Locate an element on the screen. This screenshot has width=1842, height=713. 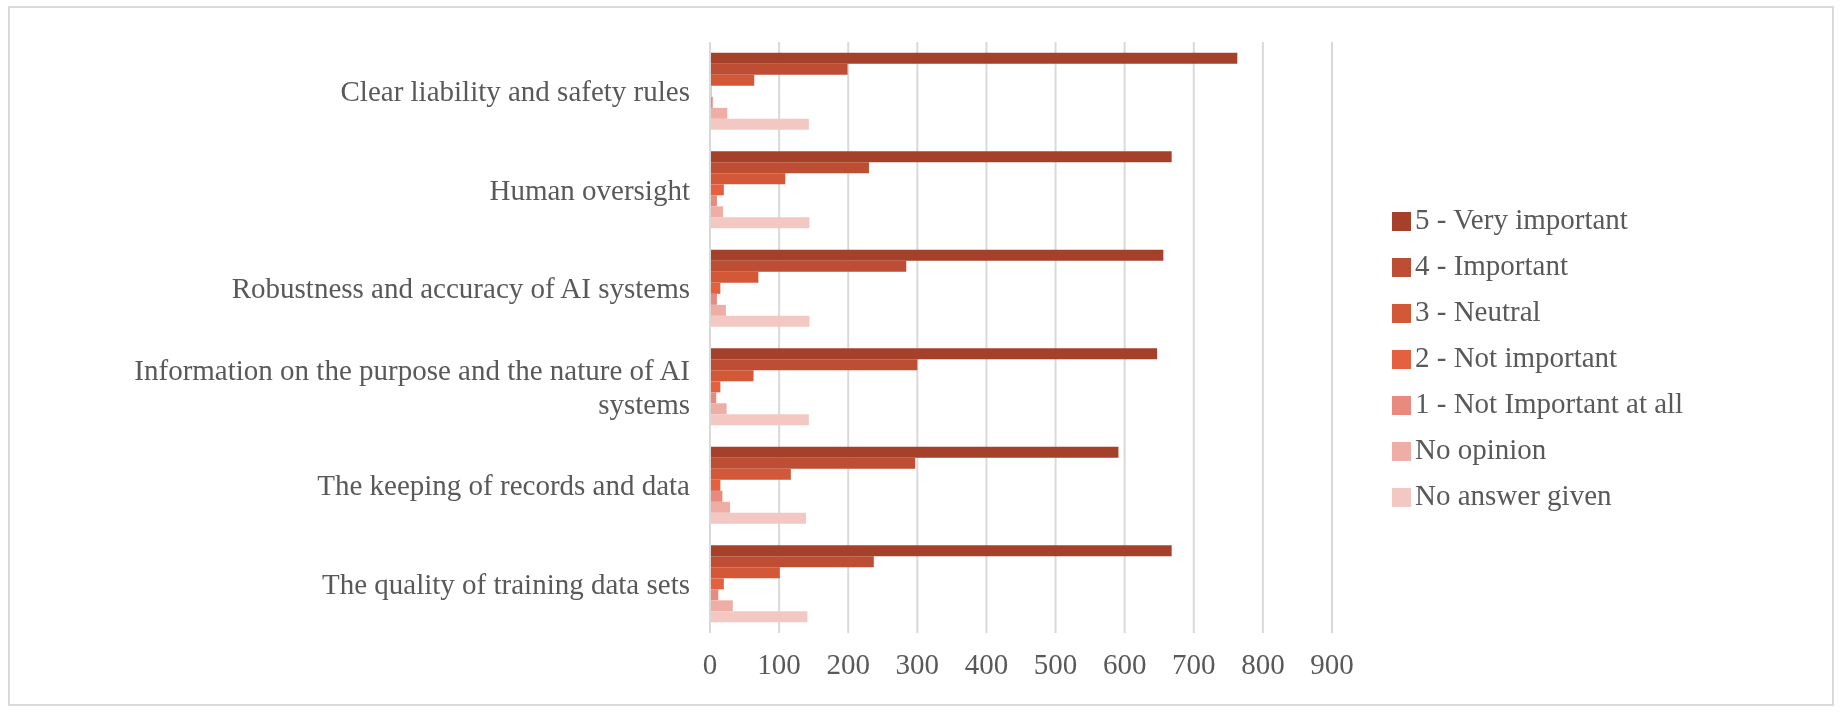
y-tick-label: The quality of training data sets is located at coordinates (505, 583).